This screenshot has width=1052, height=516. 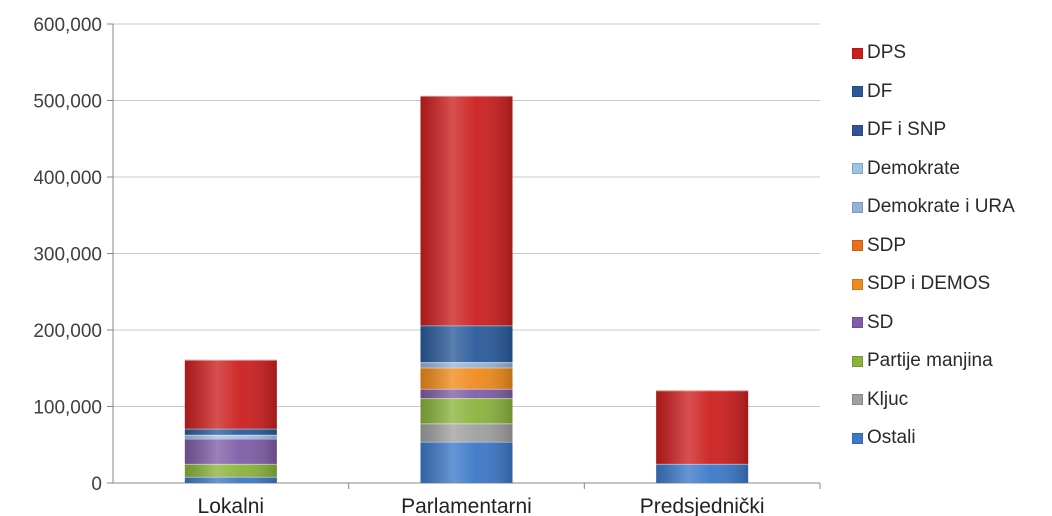 What do you see at coordinates (913, 168) in the screenshot?
I see `legend-label: Demokrate` at bounding box center [913, 168].